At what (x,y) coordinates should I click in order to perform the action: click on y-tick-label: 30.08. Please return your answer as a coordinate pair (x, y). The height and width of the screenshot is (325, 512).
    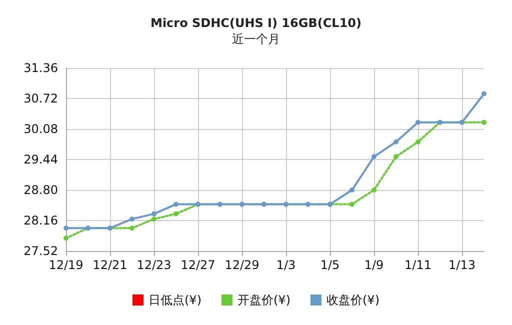
    Looking at the image, I should click on (41, 129).